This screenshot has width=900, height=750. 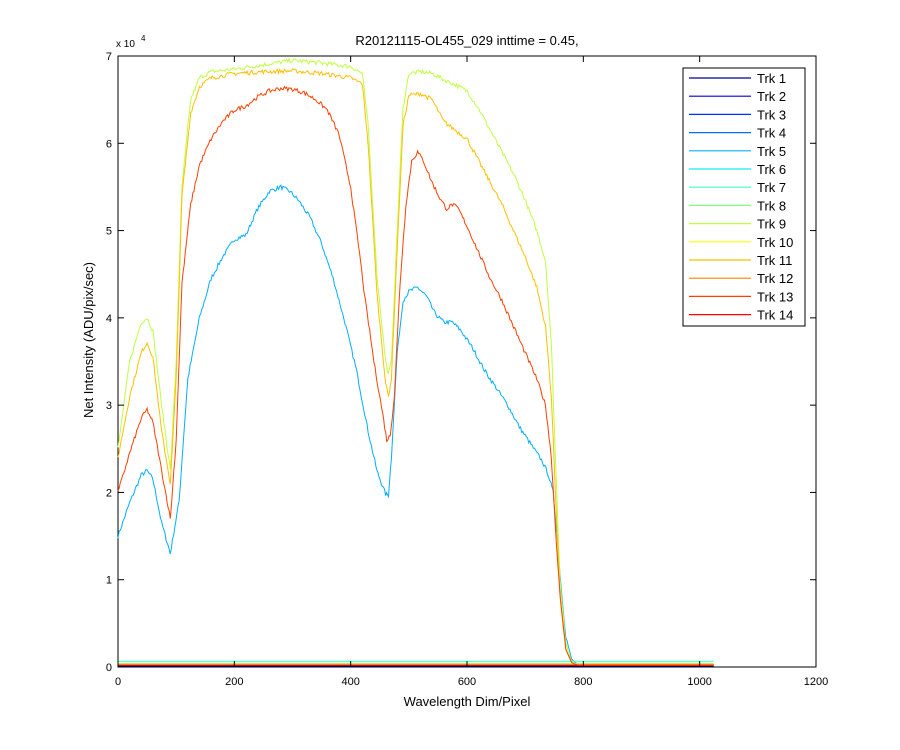 I want to click on legend-label: Trk 8, so click(x=771, y=205).